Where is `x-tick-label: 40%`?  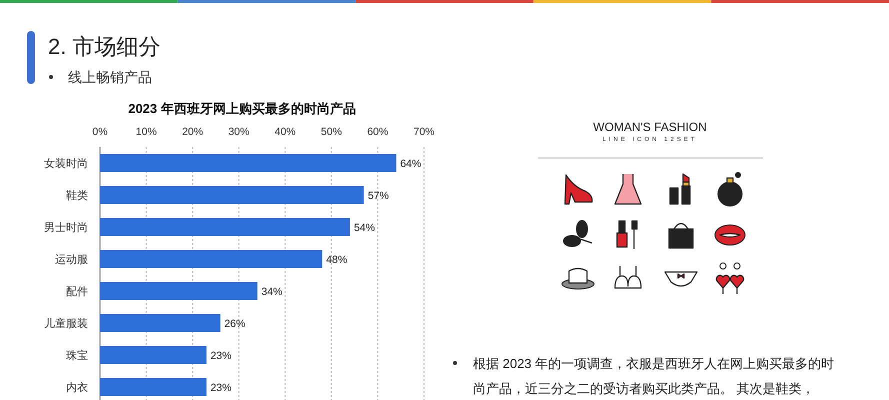 x-tick-label: 40% is located at coordinates (285, 132).